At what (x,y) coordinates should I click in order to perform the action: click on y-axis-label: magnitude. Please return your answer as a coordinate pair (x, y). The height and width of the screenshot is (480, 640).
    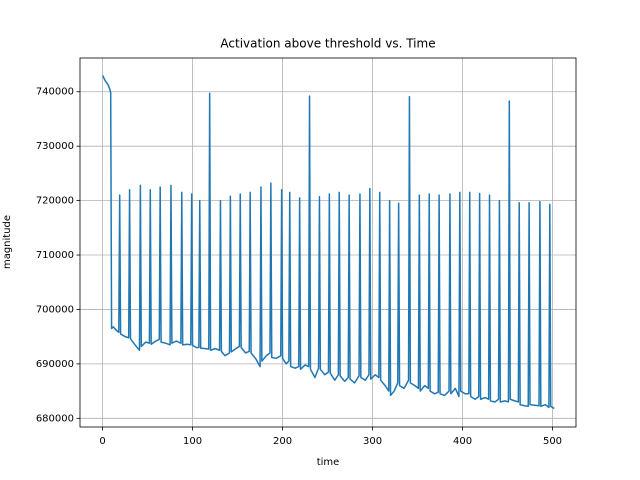
    Looking at the image, I should click on (7, 242).